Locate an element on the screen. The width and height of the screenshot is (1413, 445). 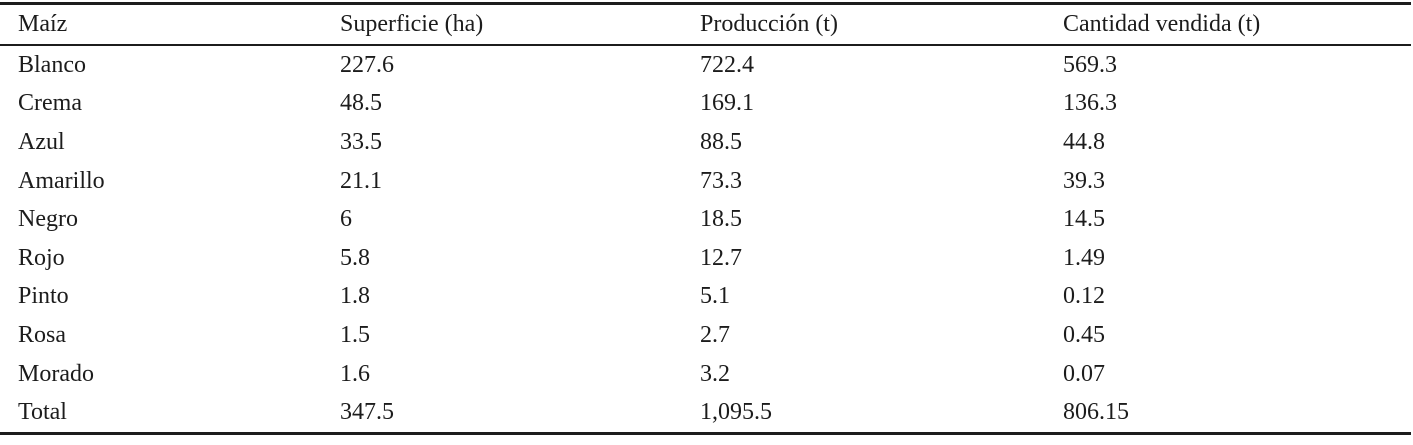
table-row: Negro 6 18.5 14.5 is located at coordinates (705, 219).